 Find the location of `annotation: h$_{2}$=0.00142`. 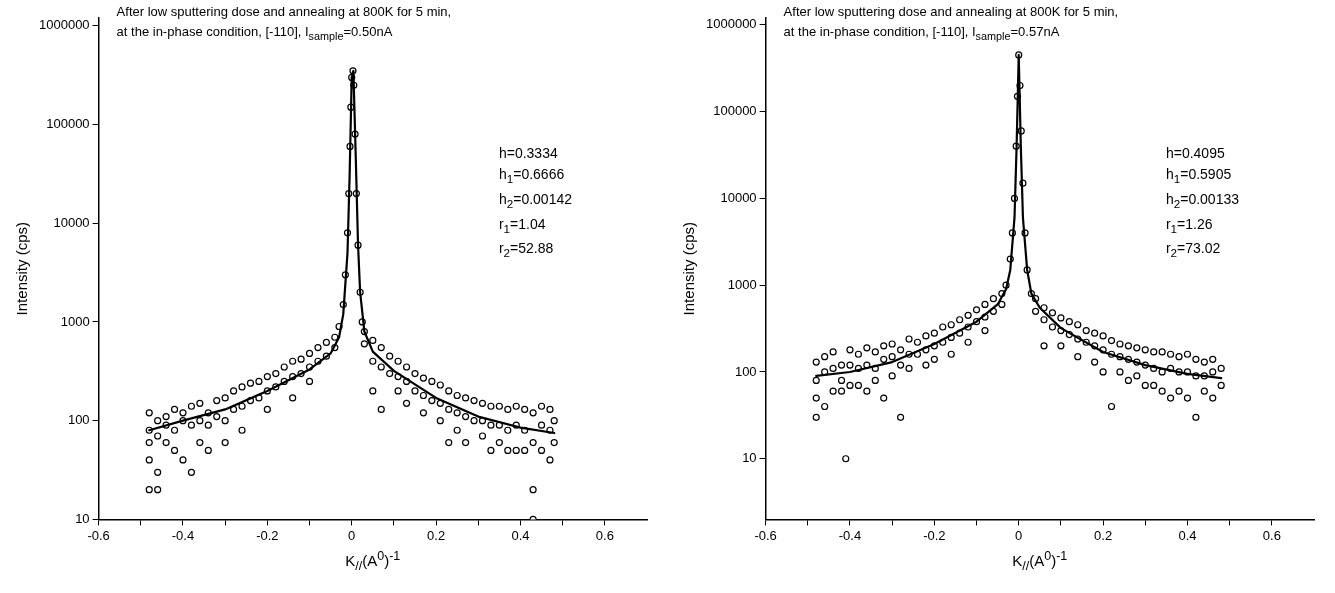

annotation: h$_{2}$=0.00142 is located at coordinates (535, 200).